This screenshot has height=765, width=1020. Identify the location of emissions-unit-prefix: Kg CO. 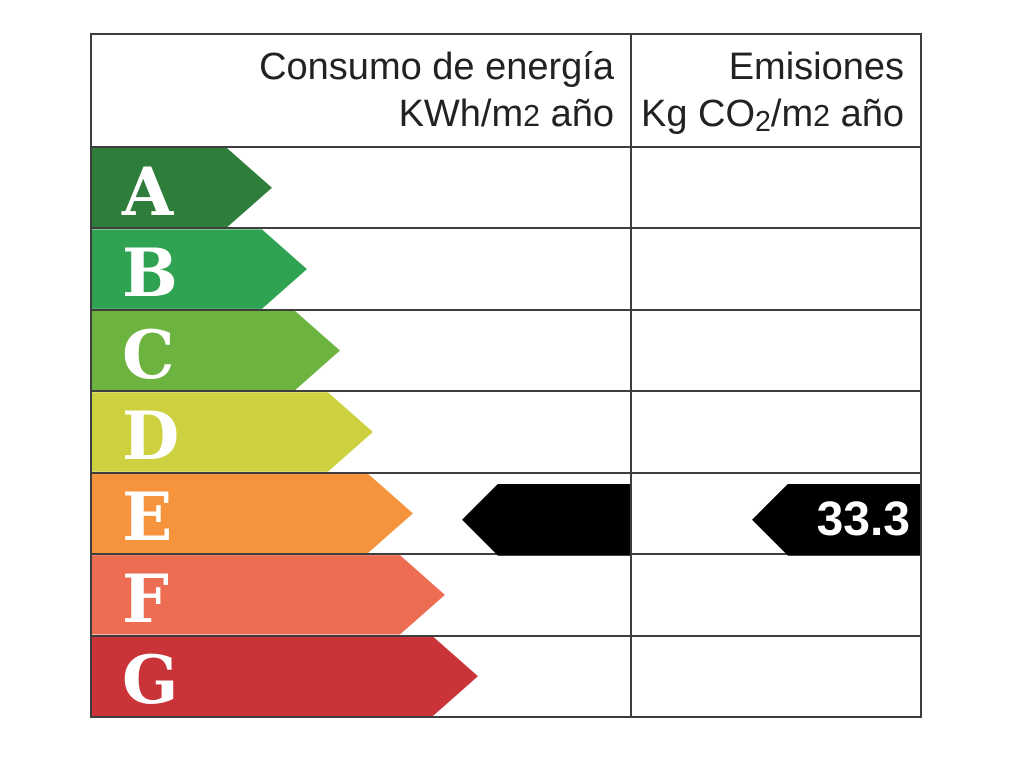
(698, 114).